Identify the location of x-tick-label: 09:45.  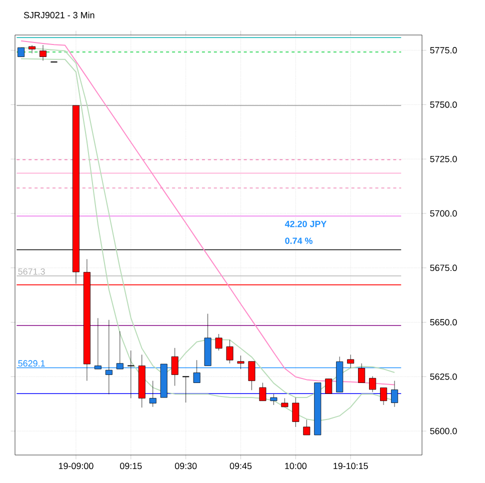
(241, 466).